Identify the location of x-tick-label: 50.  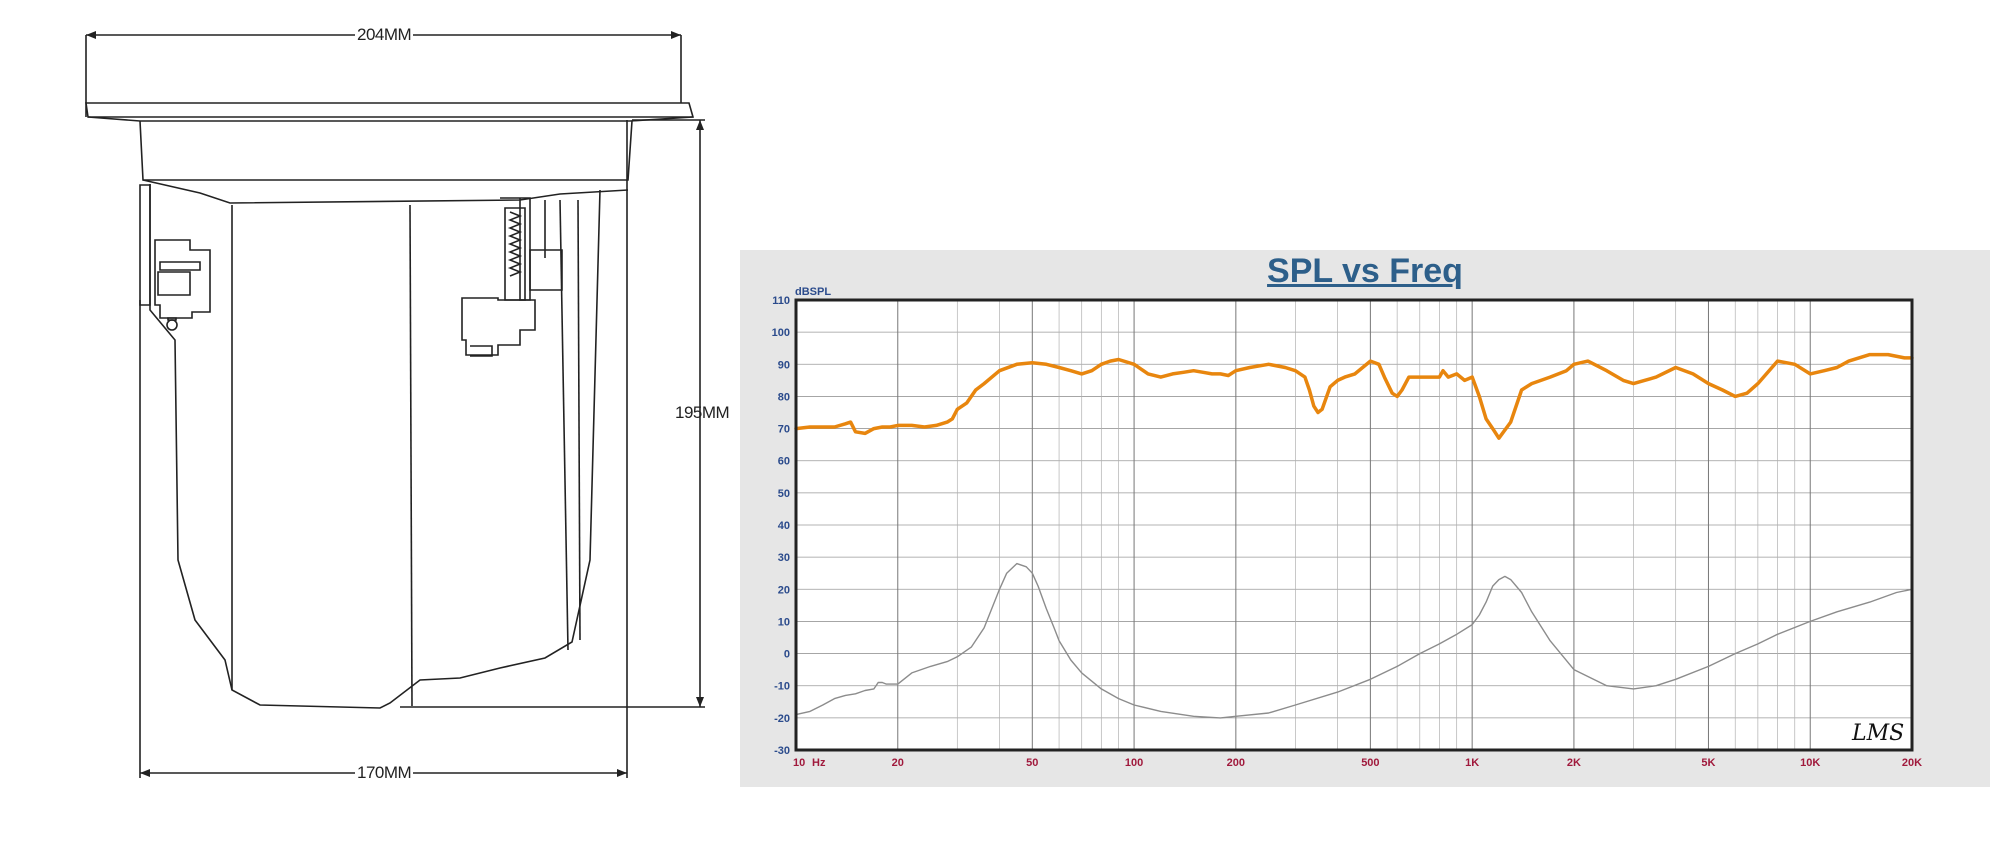
(1032, 763).